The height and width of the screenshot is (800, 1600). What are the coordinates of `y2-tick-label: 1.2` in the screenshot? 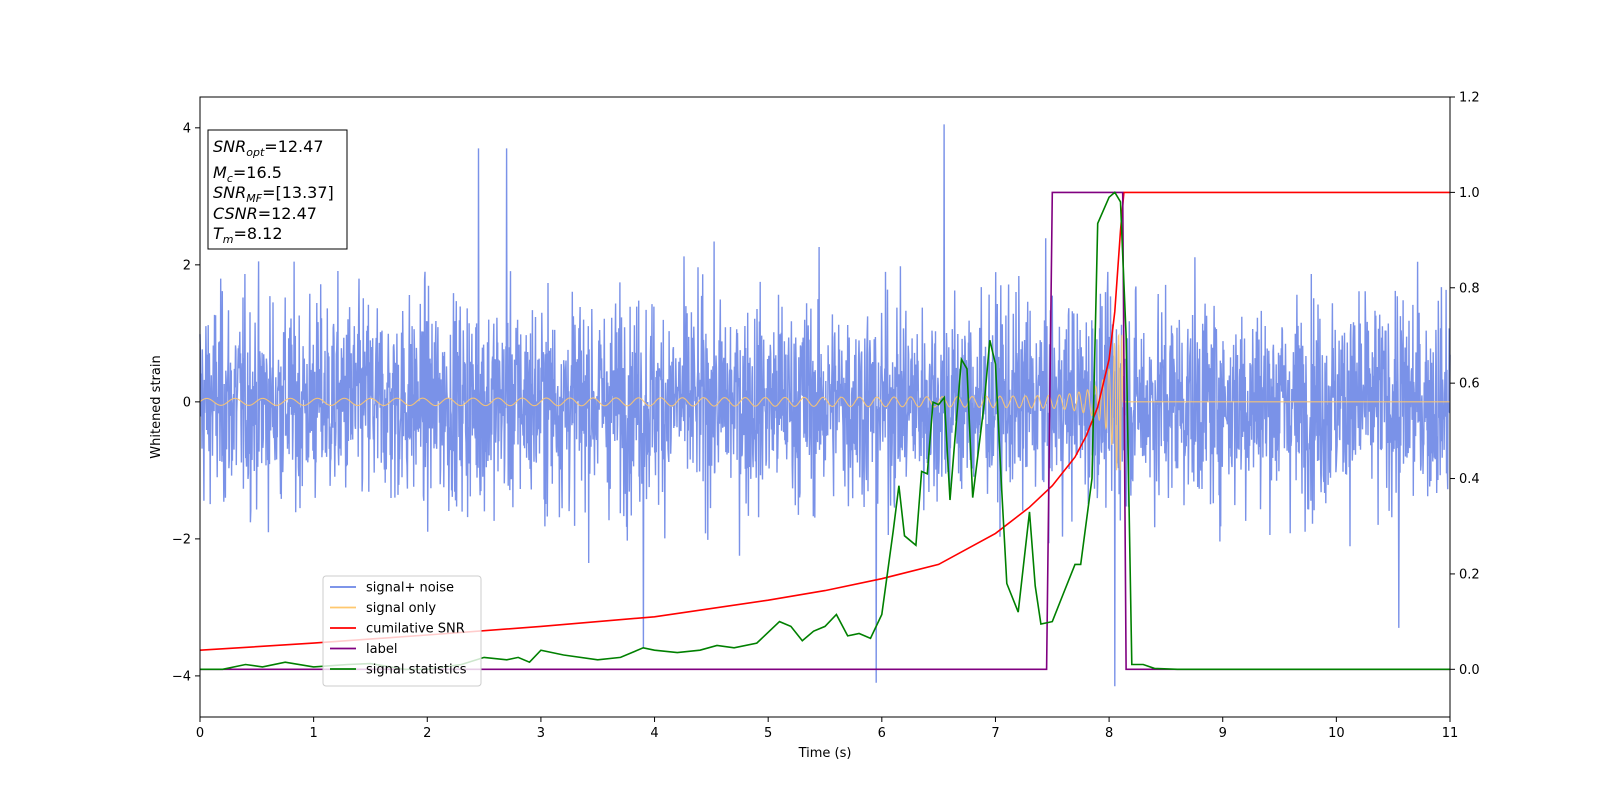 It's located at (1469, 98).